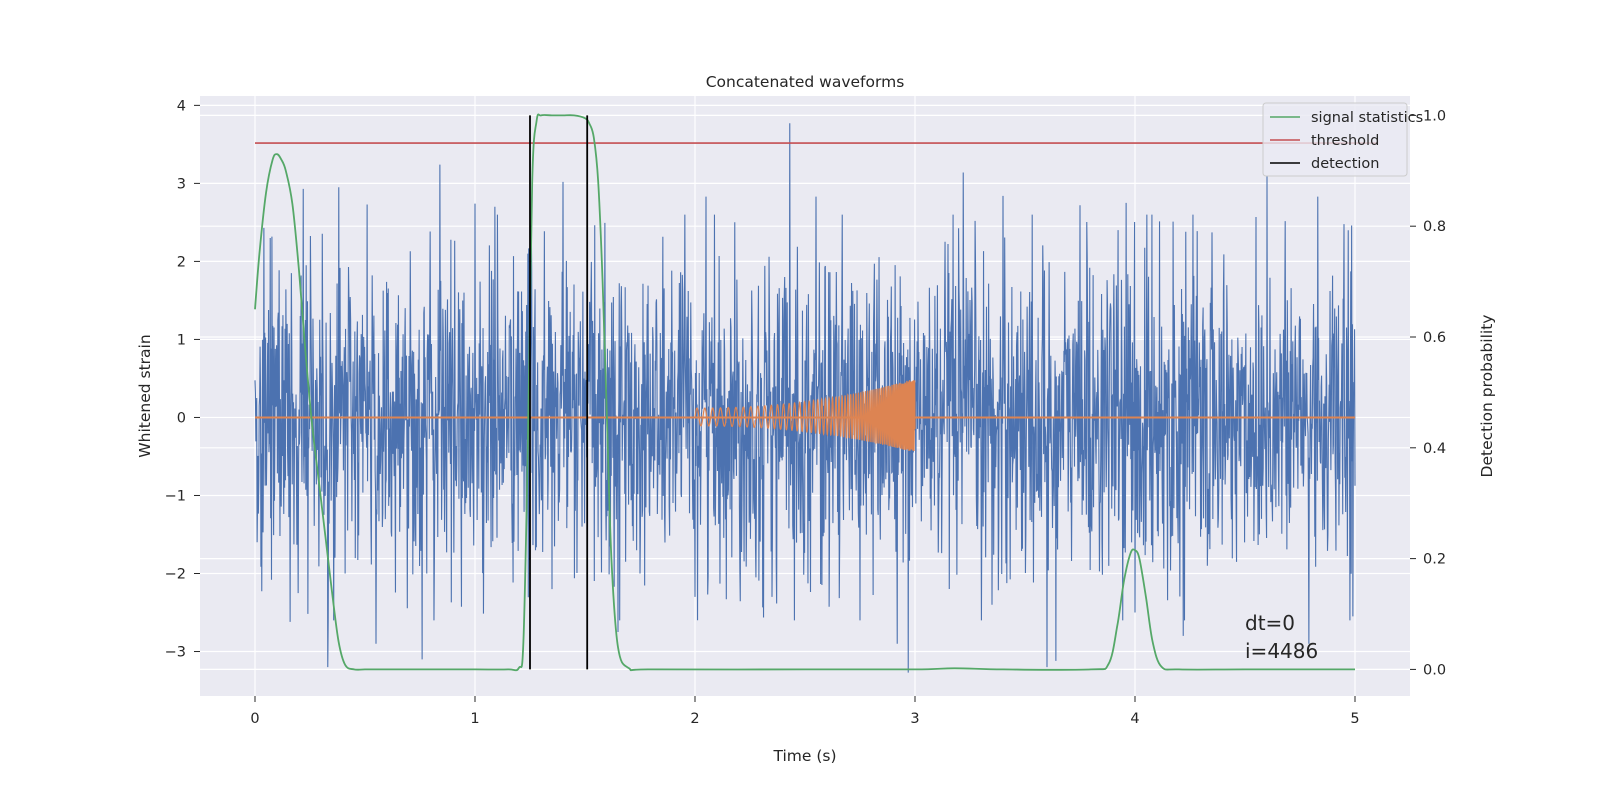 This screenshot has height=800, width=1600. I want to click on legend-box, so click(1335, 139).